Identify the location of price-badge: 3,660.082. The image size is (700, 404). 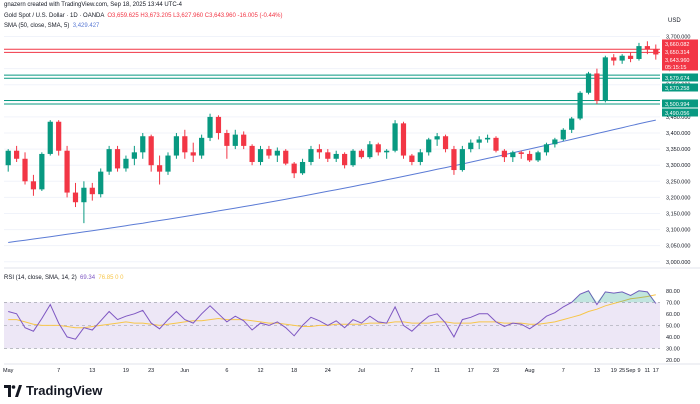
(680, 43).